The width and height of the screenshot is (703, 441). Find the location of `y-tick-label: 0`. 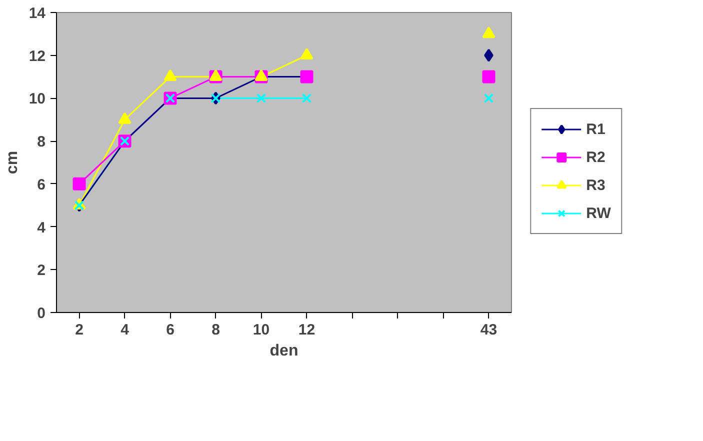

y-tick-label: 0 is located at coordinates (41, 313).